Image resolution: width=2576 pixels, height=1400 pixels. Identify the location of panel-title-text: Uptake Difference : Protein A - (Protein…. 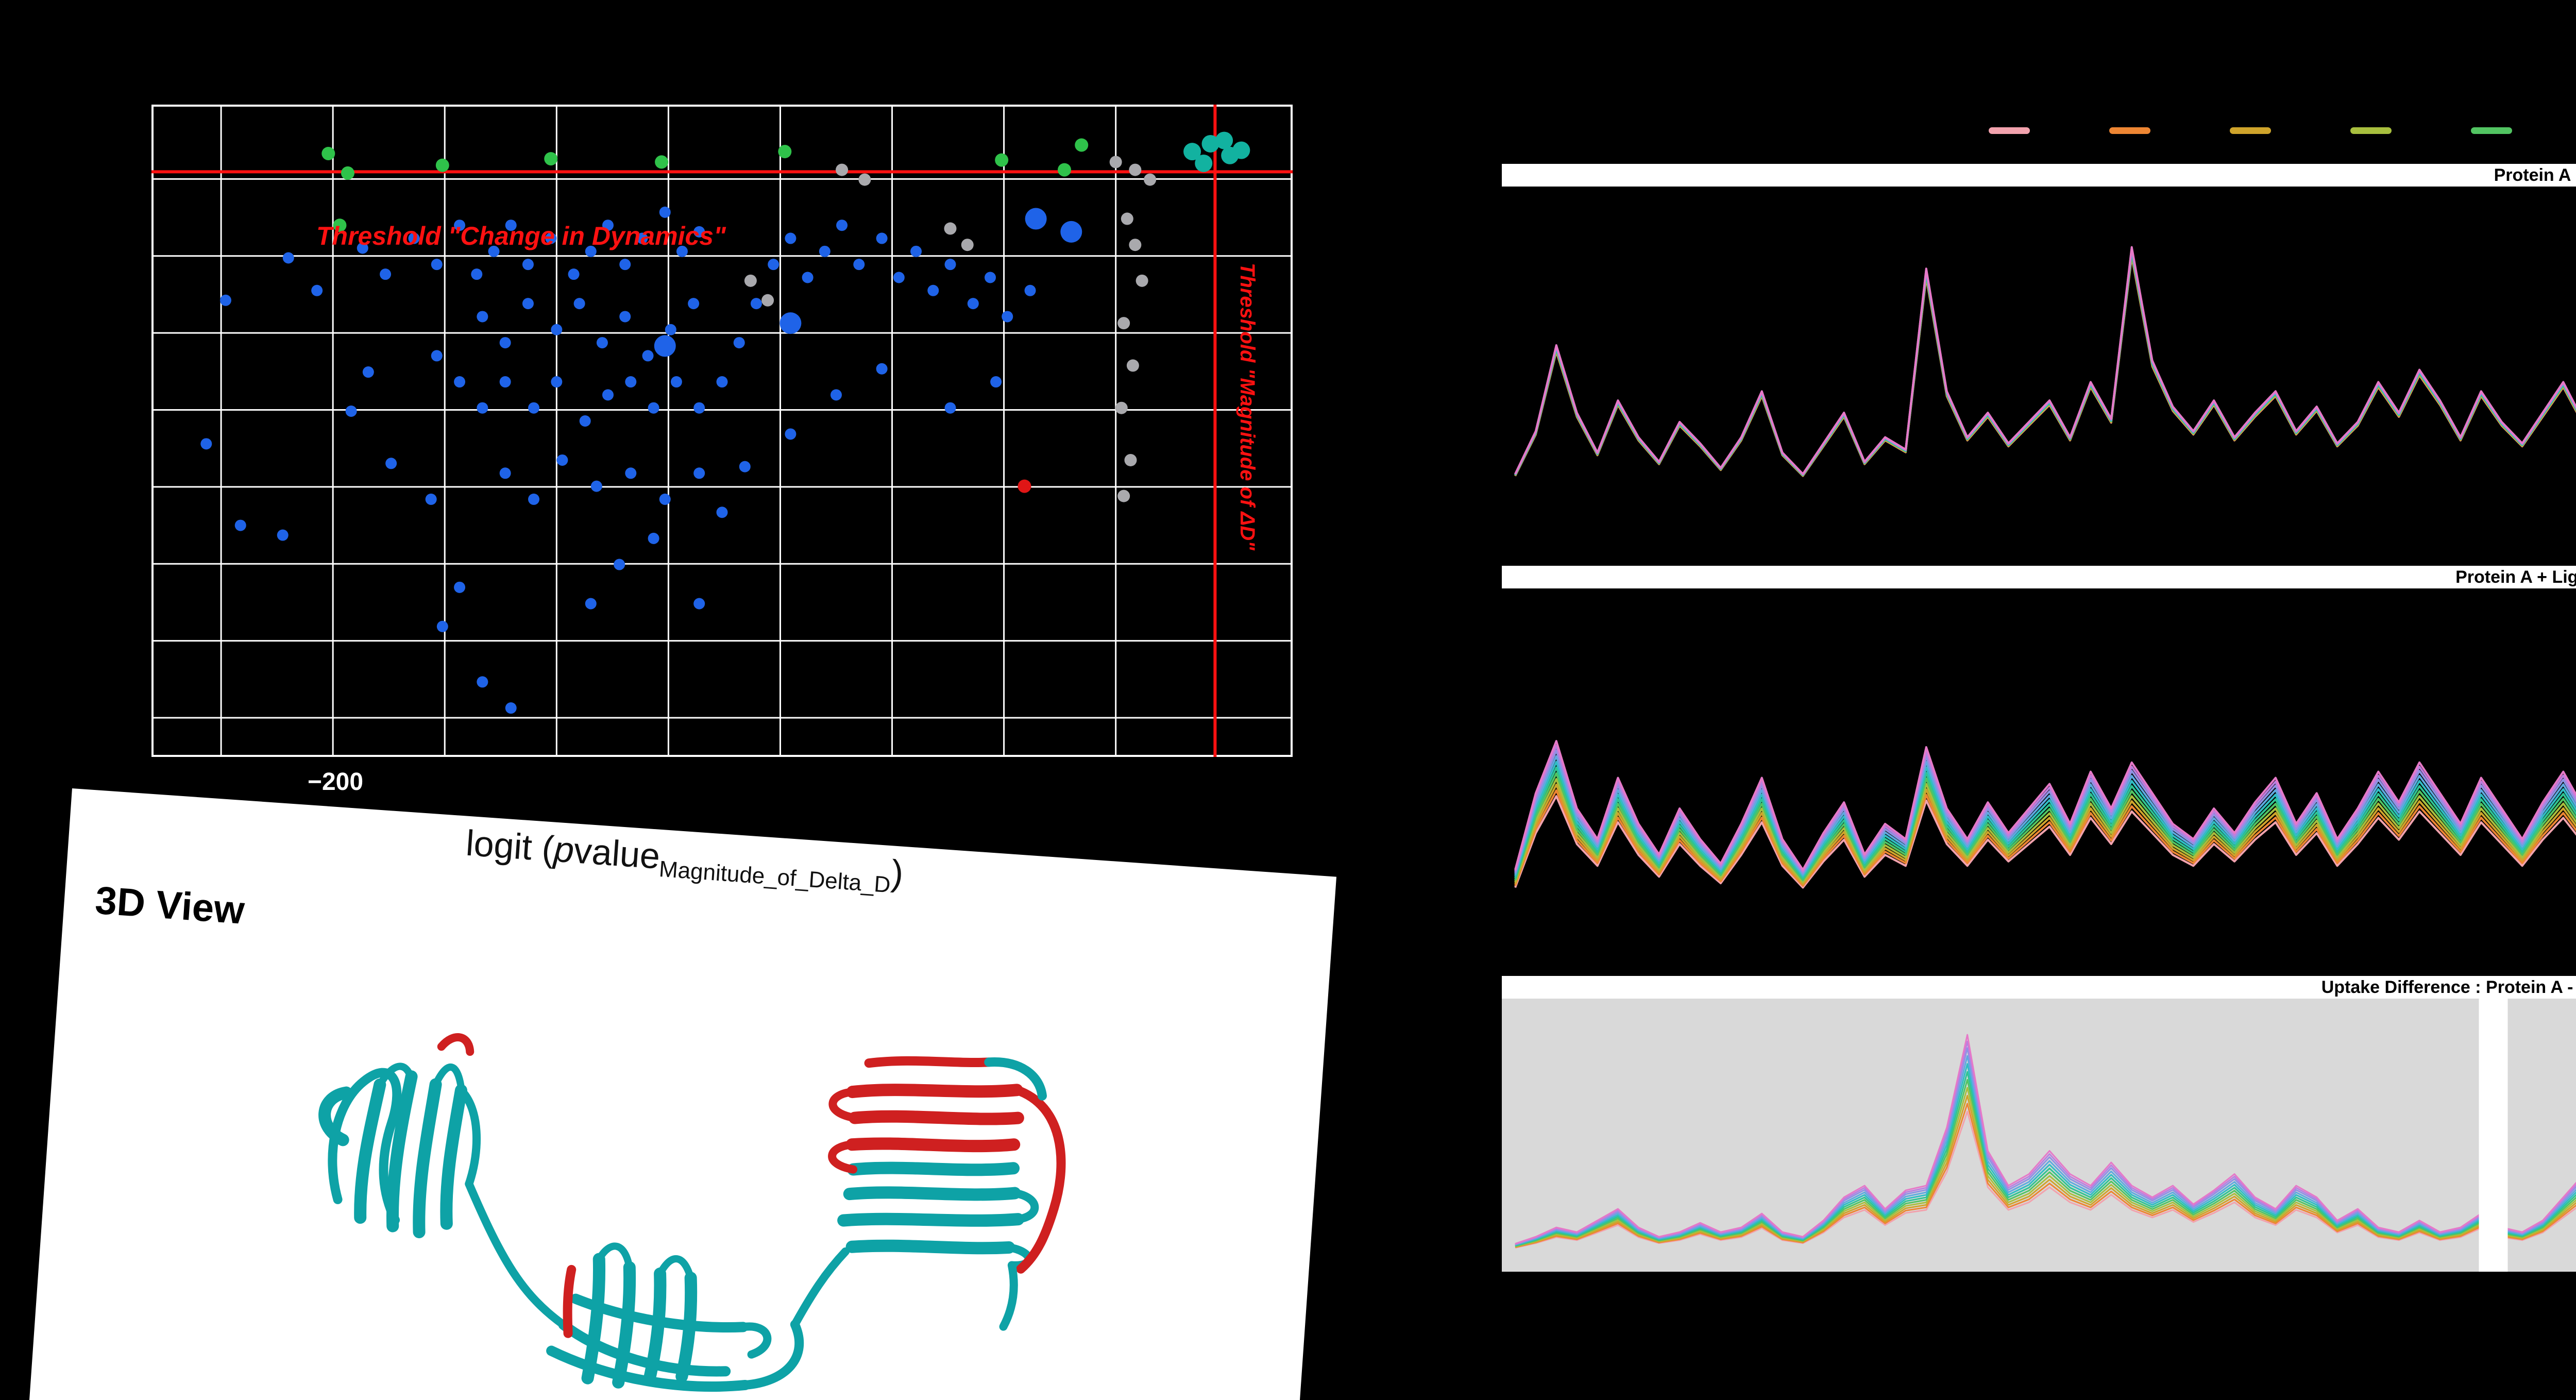
(2448, 987).